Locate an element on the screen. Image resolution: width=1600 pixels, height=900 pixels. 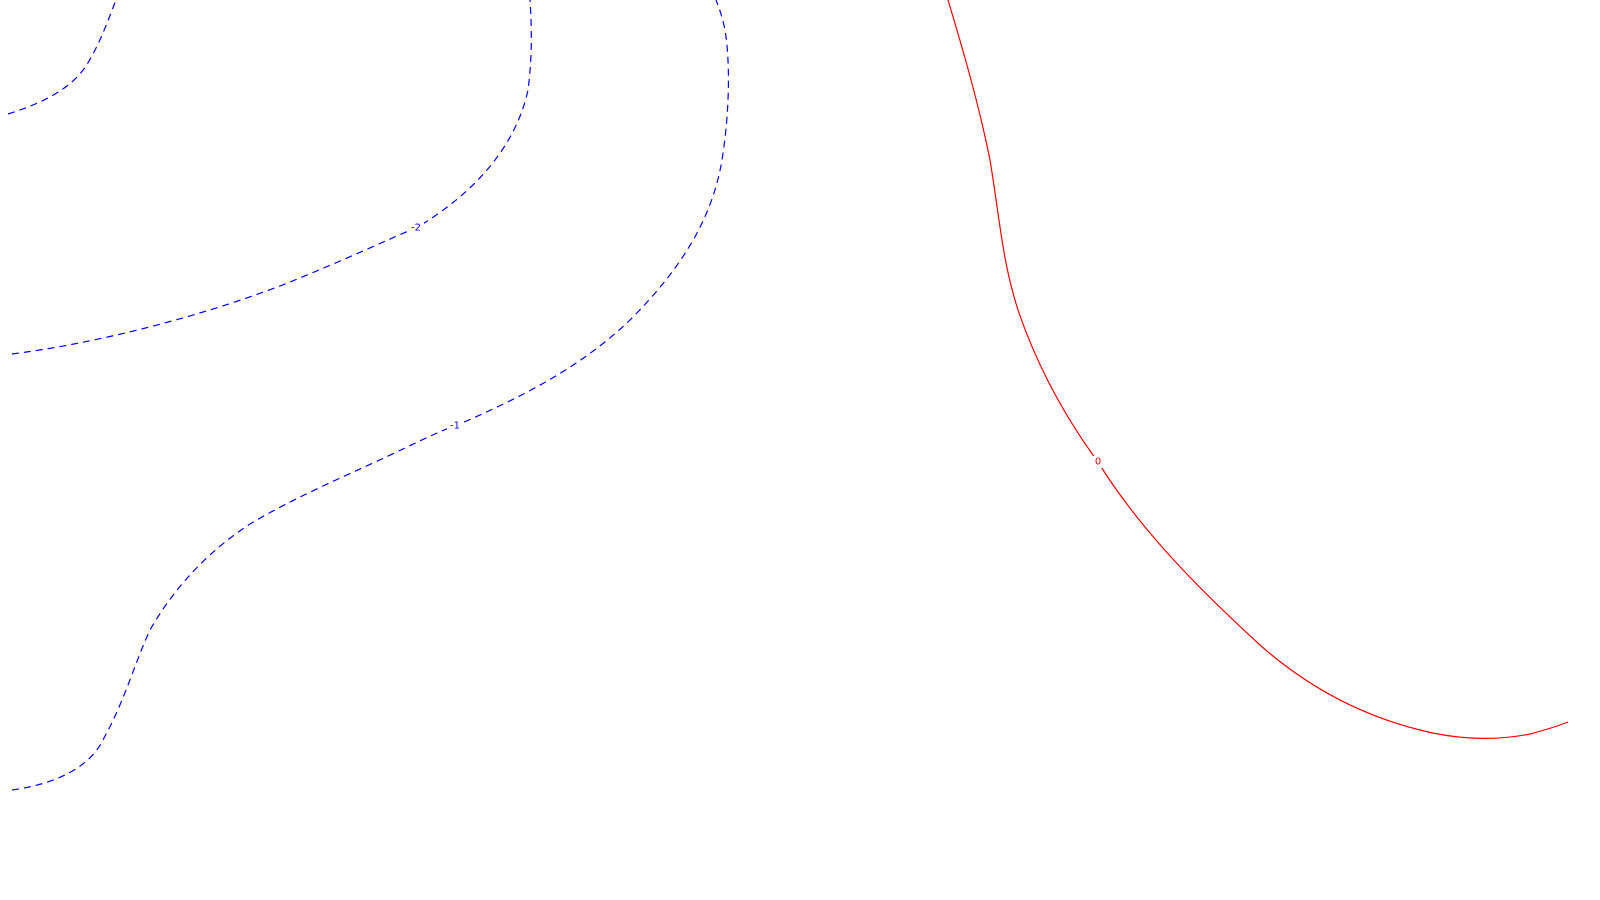
contour-labels: -2 -1 0 is located at coordinates (756, 345).